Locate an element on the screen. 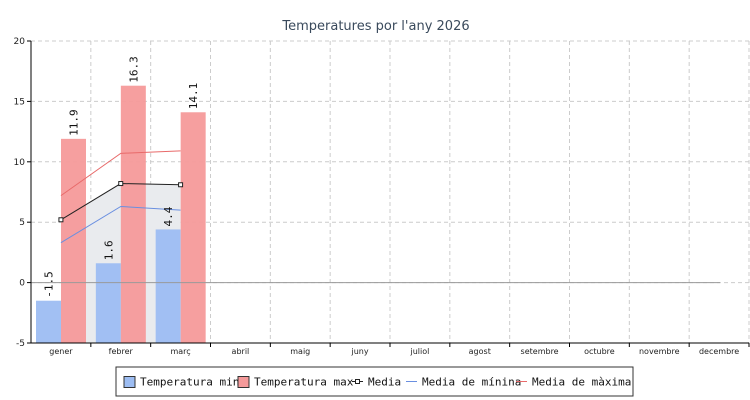 The image size is (750, 400). y-tick-label: 0 is located at coordinates (22, 284).